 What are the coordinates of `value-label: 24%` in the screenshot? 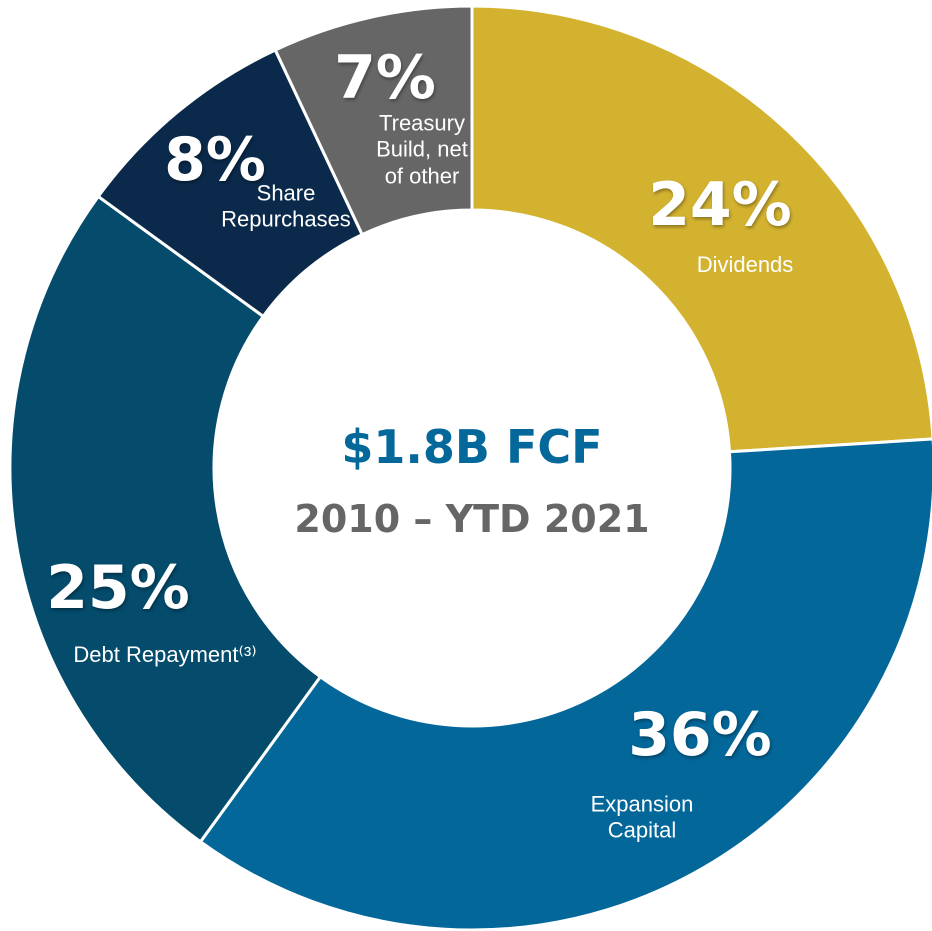 It's located at (720, 205).